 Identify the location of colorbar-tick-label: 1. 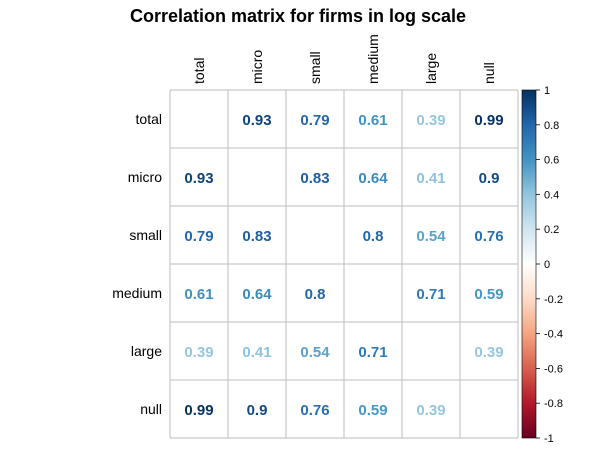
(547, 91).